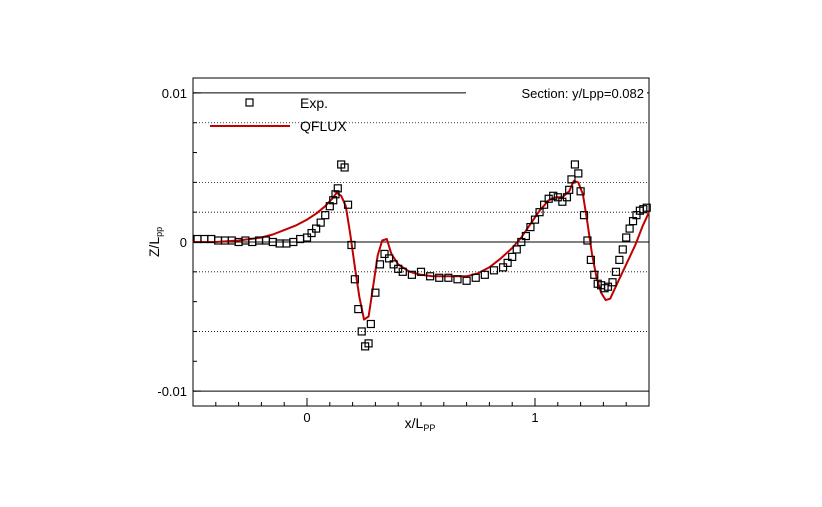  I want to click on y-tick-label: 0, so click(183, 242).